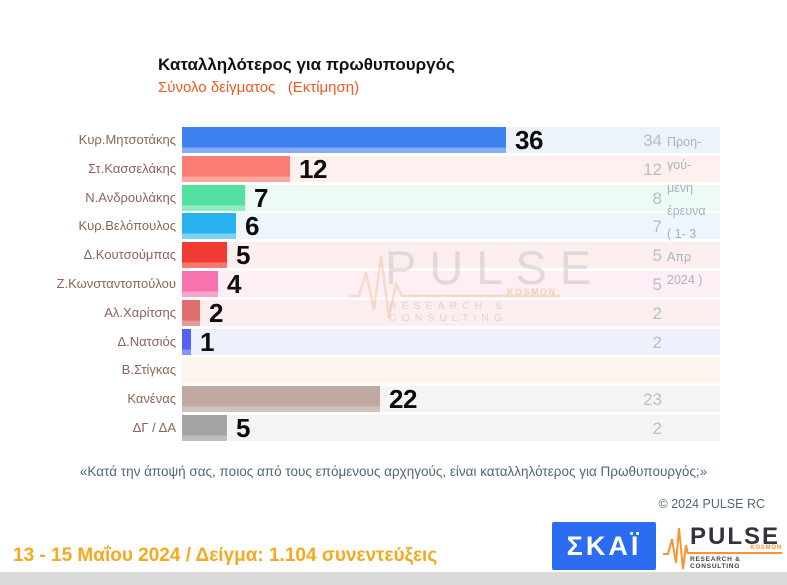 This screenshot has height=585, width=787. I want to click on row-label: Αλ.Χαρίτσης, so click(140, 312).